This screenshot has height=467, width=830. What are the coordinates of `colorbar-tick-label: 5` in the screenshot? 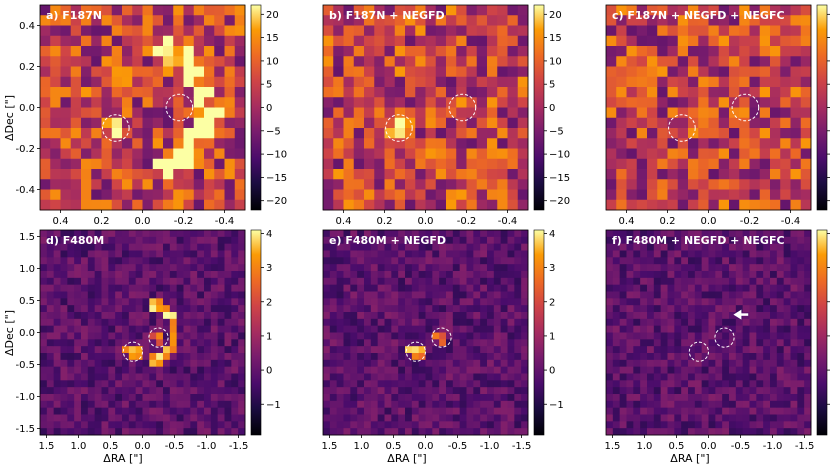 It's located at (552, 85).